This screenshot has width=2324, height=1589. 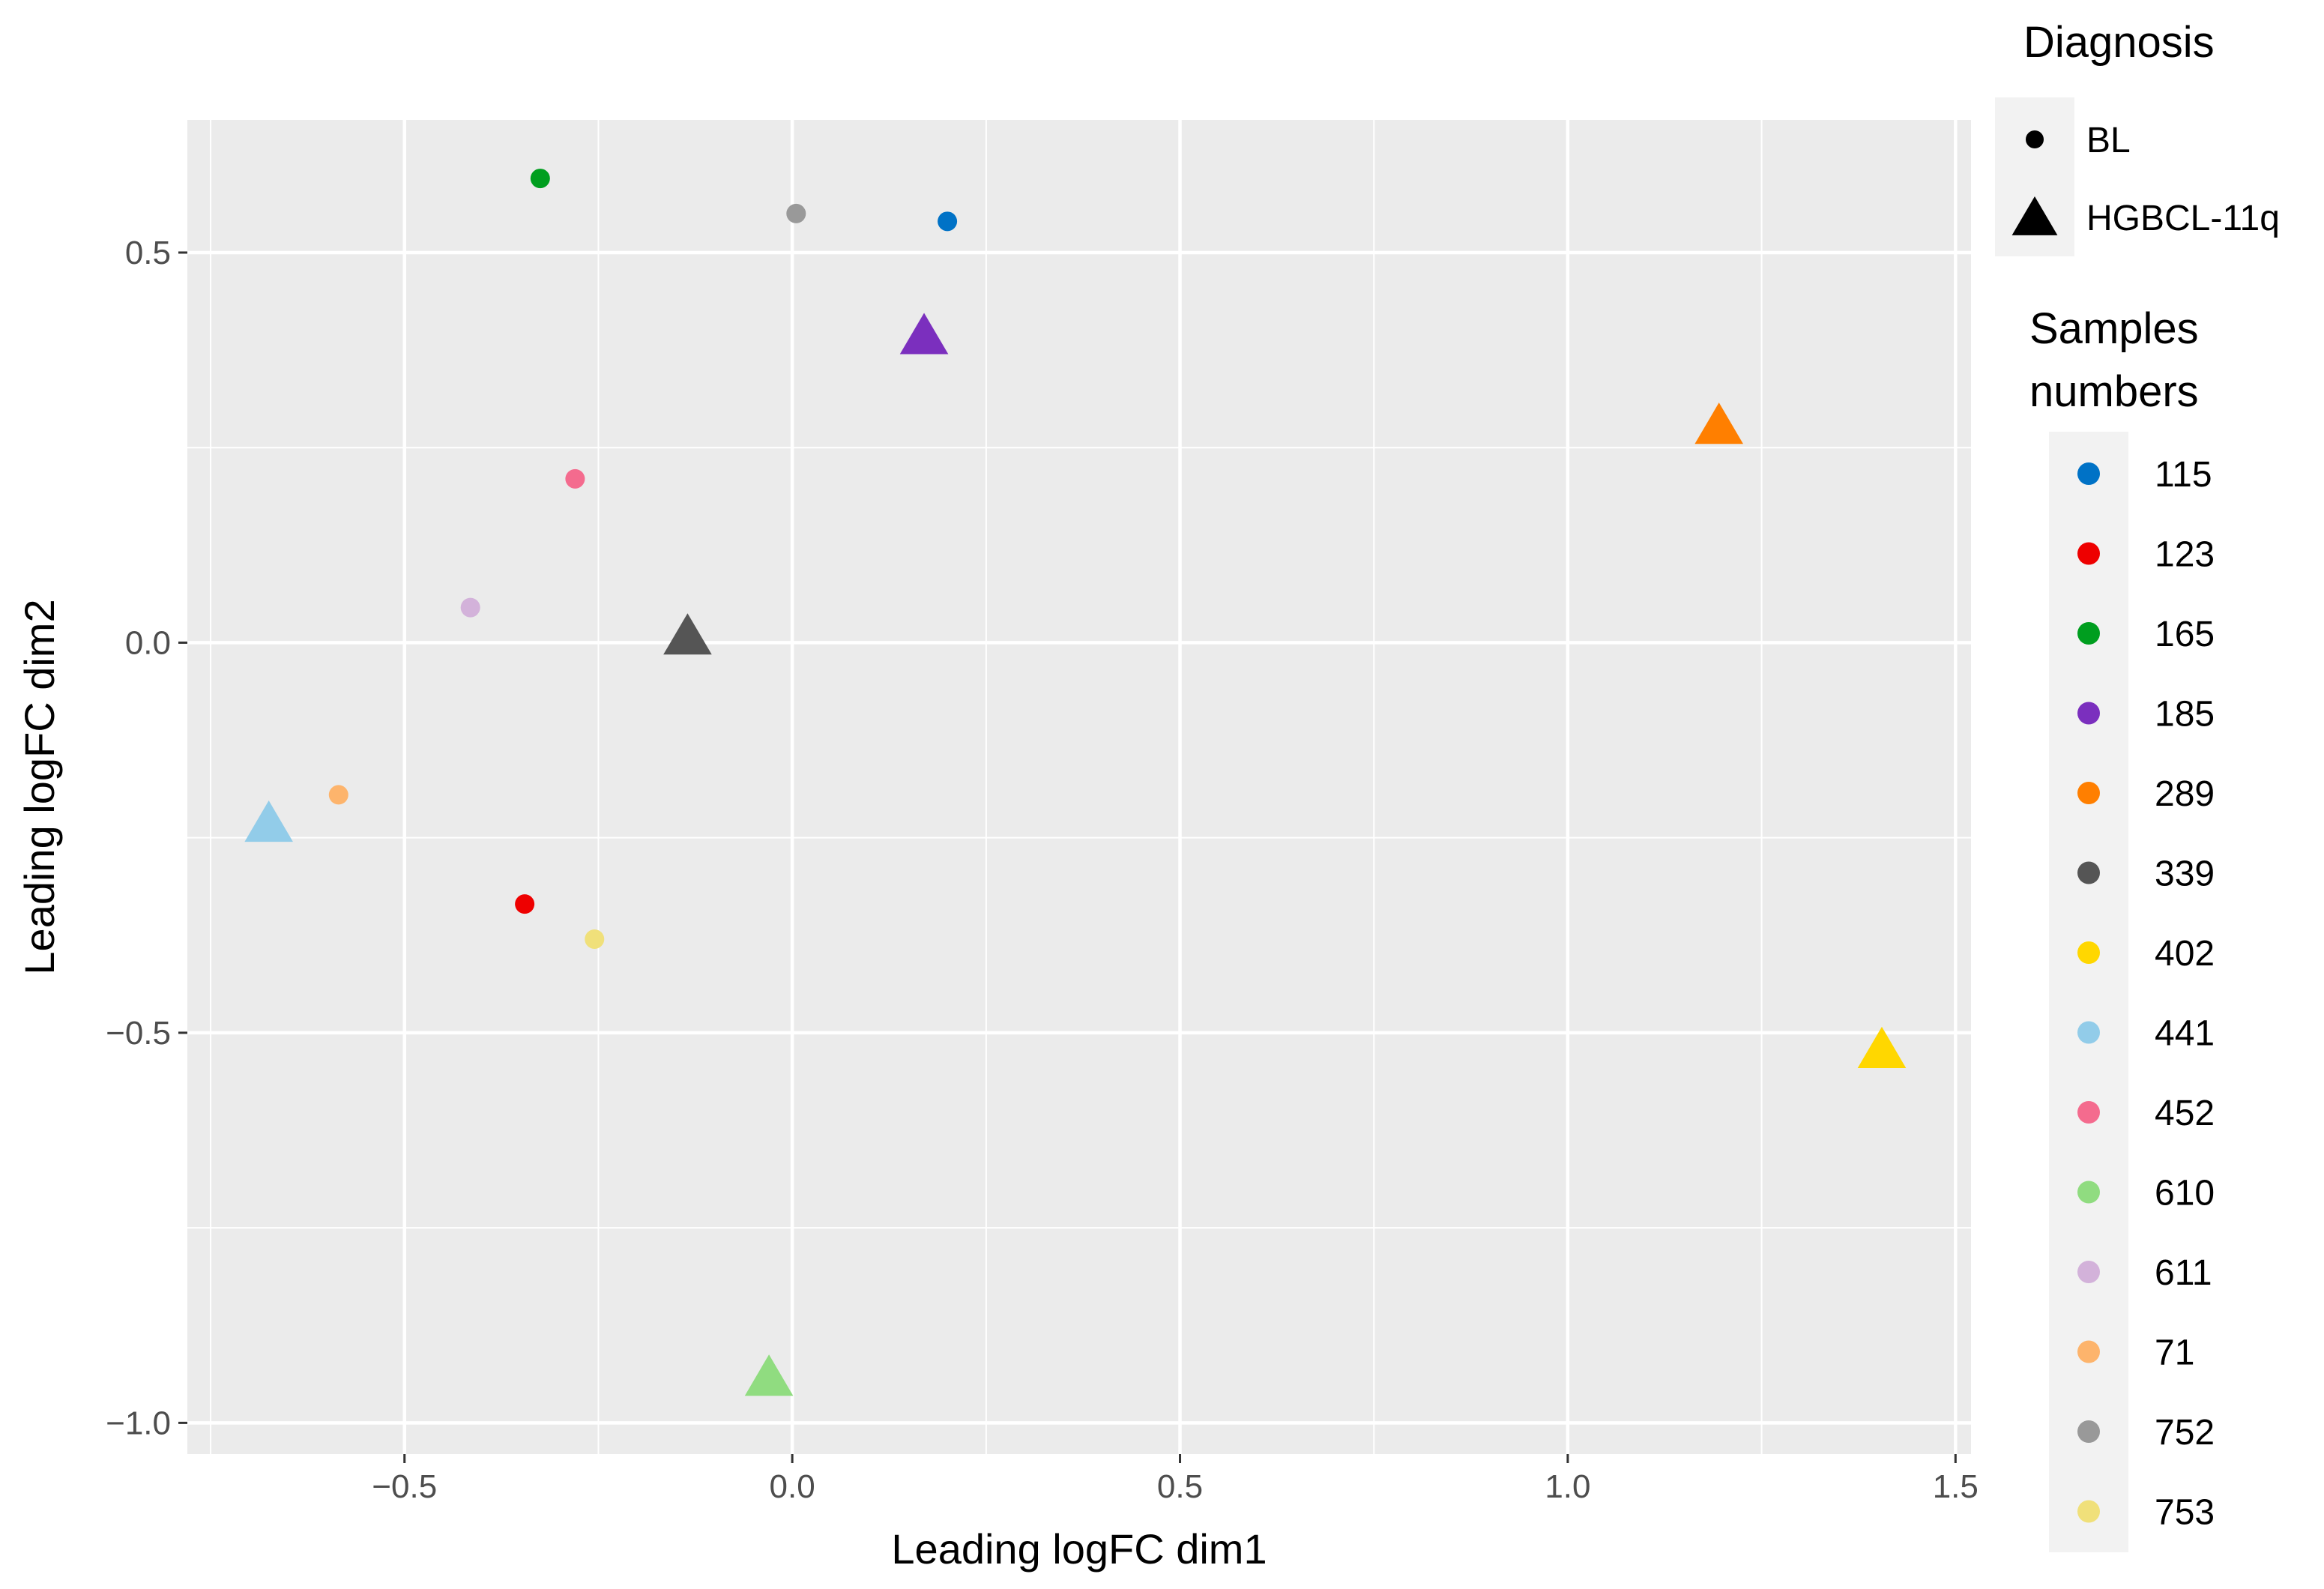 I want to click on color-legend-label: 123, so click(x=2185, y=555).